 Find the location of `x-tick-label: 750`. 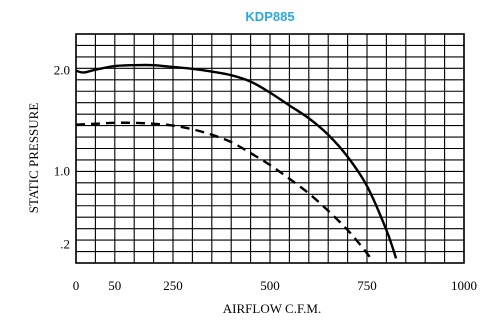

x-tick-label: 750 is located at coordinates (367, 285).